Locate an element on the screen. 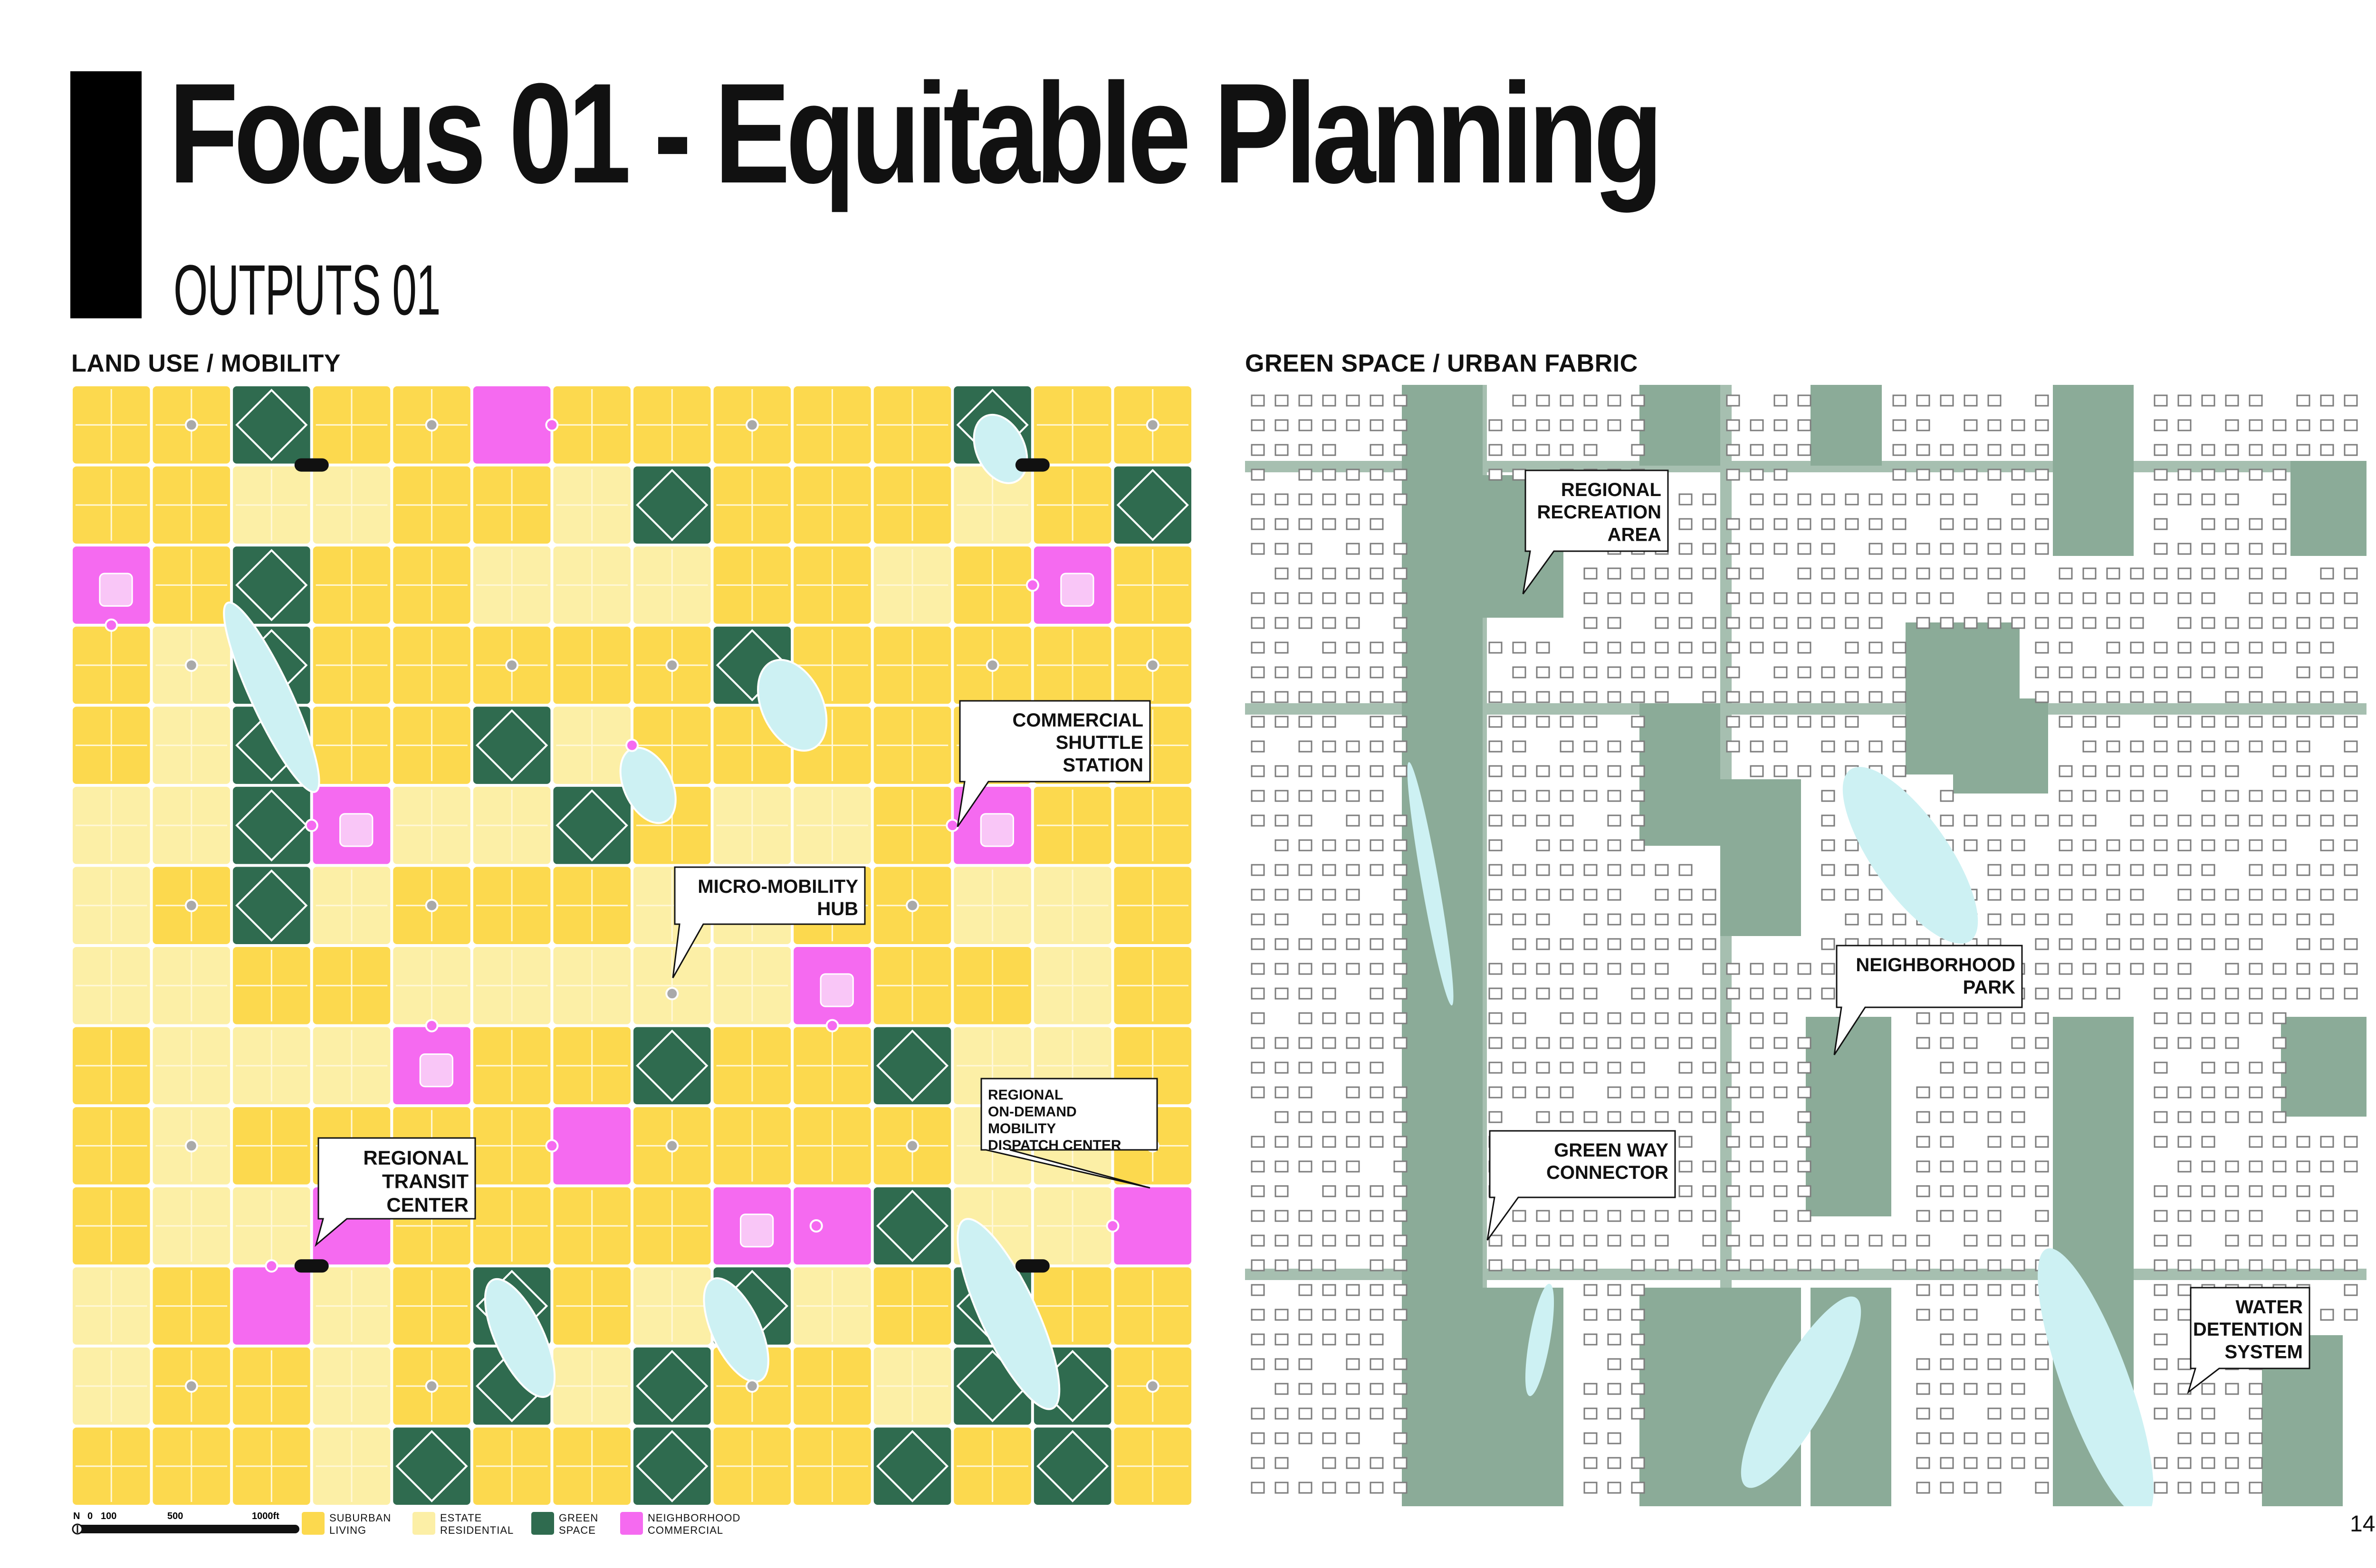 This screenshot has height=1568, width=2376. svg-text: HUB is located at coordinates (837, 909).